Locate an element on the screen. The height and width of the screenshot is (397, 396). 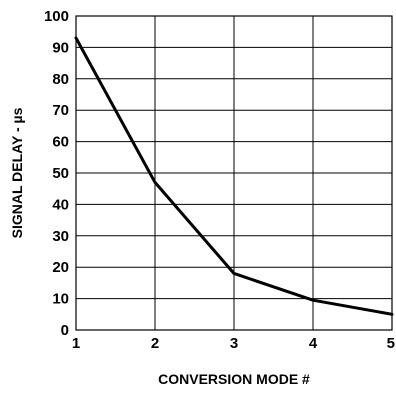
x-tick-labels: 1 2 3 4 5 is located at coordinates (233, 343).